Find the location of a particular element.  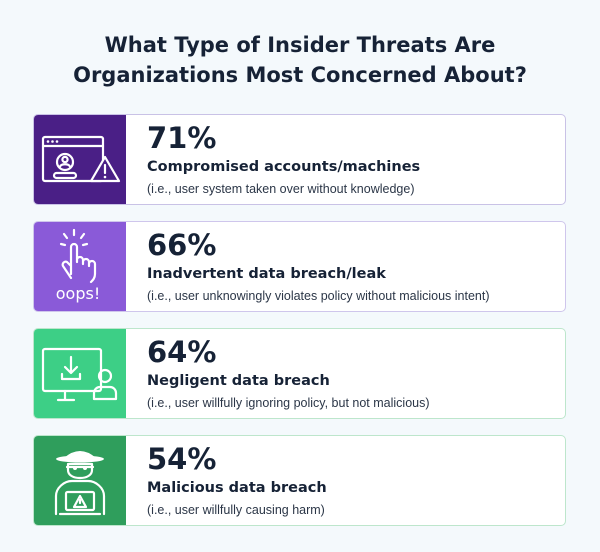

percentage-value: 71% is located at coordinates (182, 138).